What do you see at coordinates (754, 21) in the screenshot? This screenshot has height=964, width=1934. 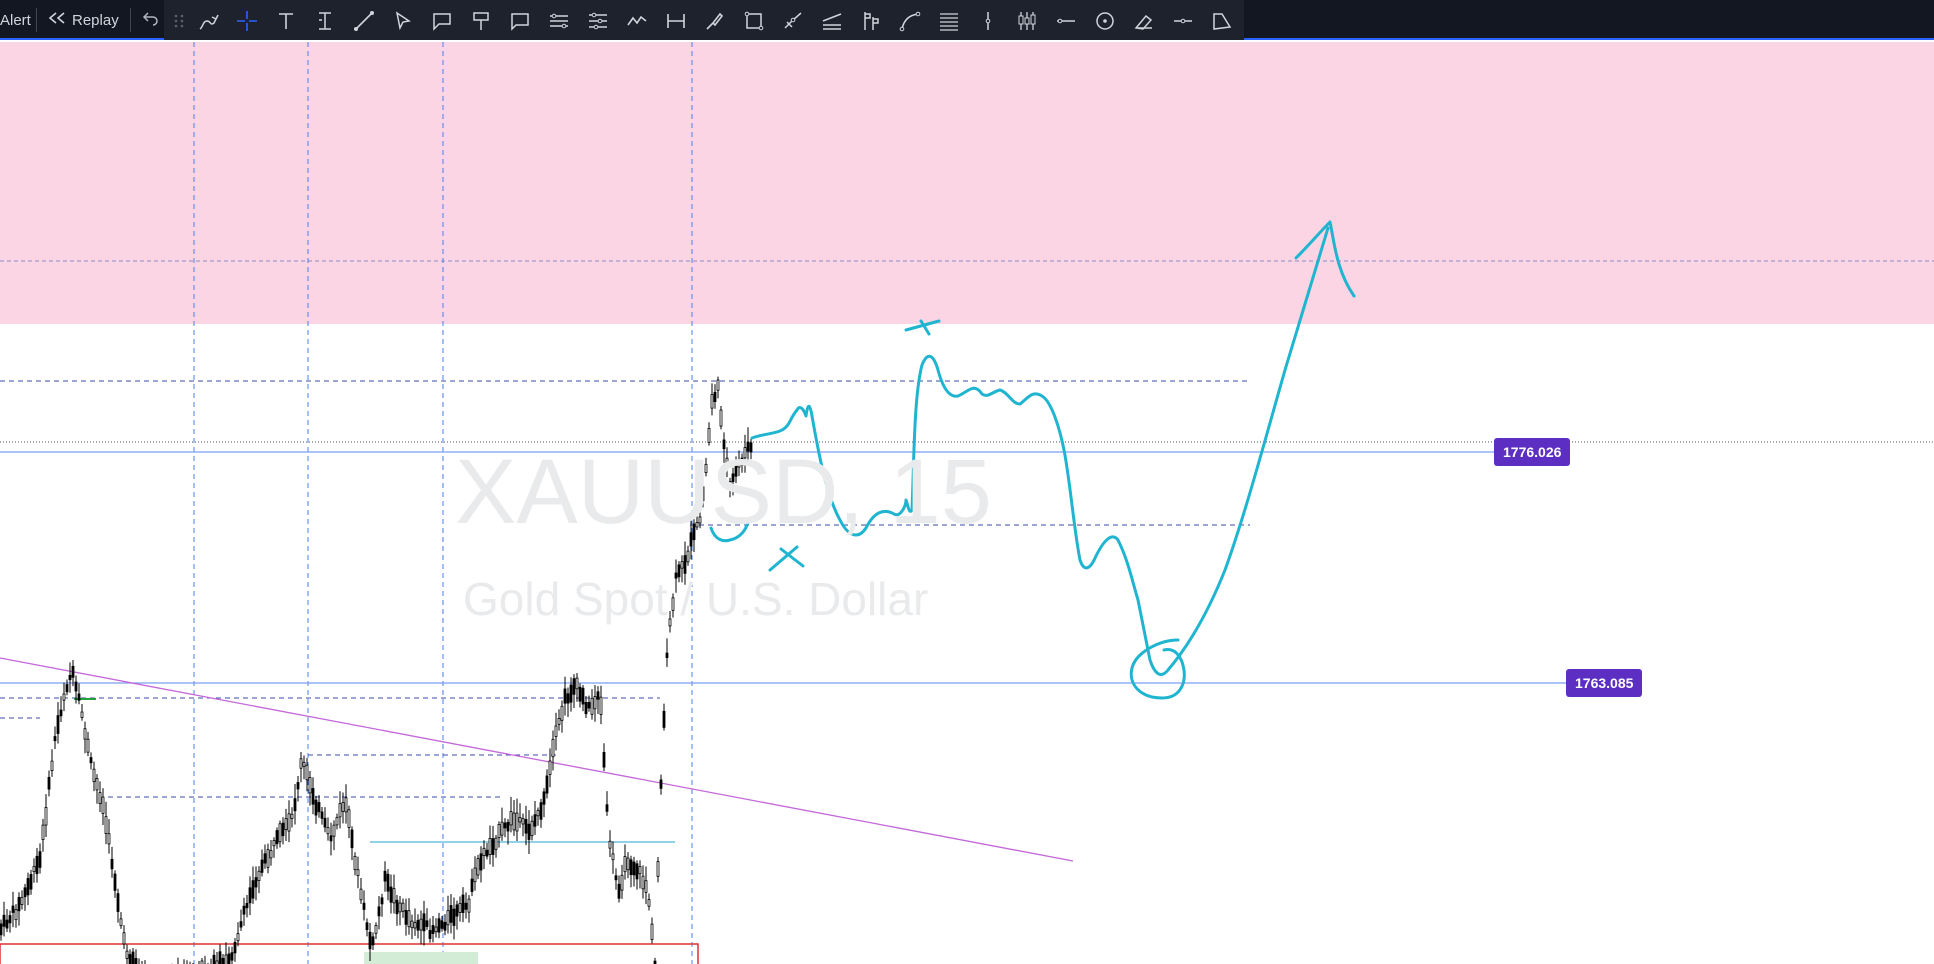 I see `rectangle-icon` at bounding box center [754, 21].